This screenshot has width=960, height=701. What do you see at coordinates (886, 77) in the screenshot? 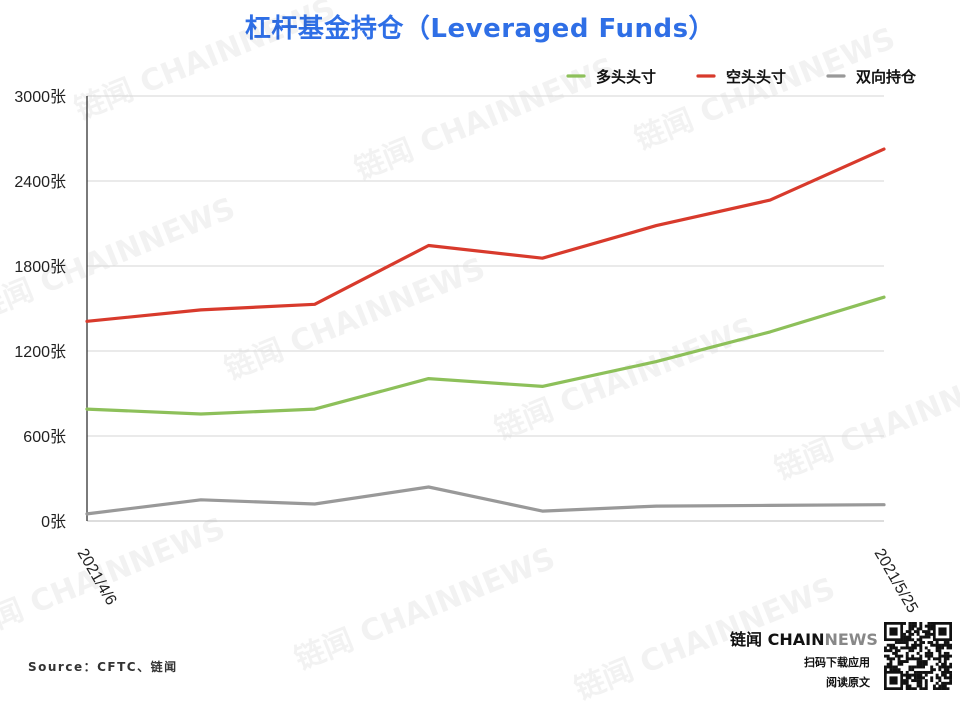
I see `legend-label: 双向持仓` at bounding box center [886, 77].